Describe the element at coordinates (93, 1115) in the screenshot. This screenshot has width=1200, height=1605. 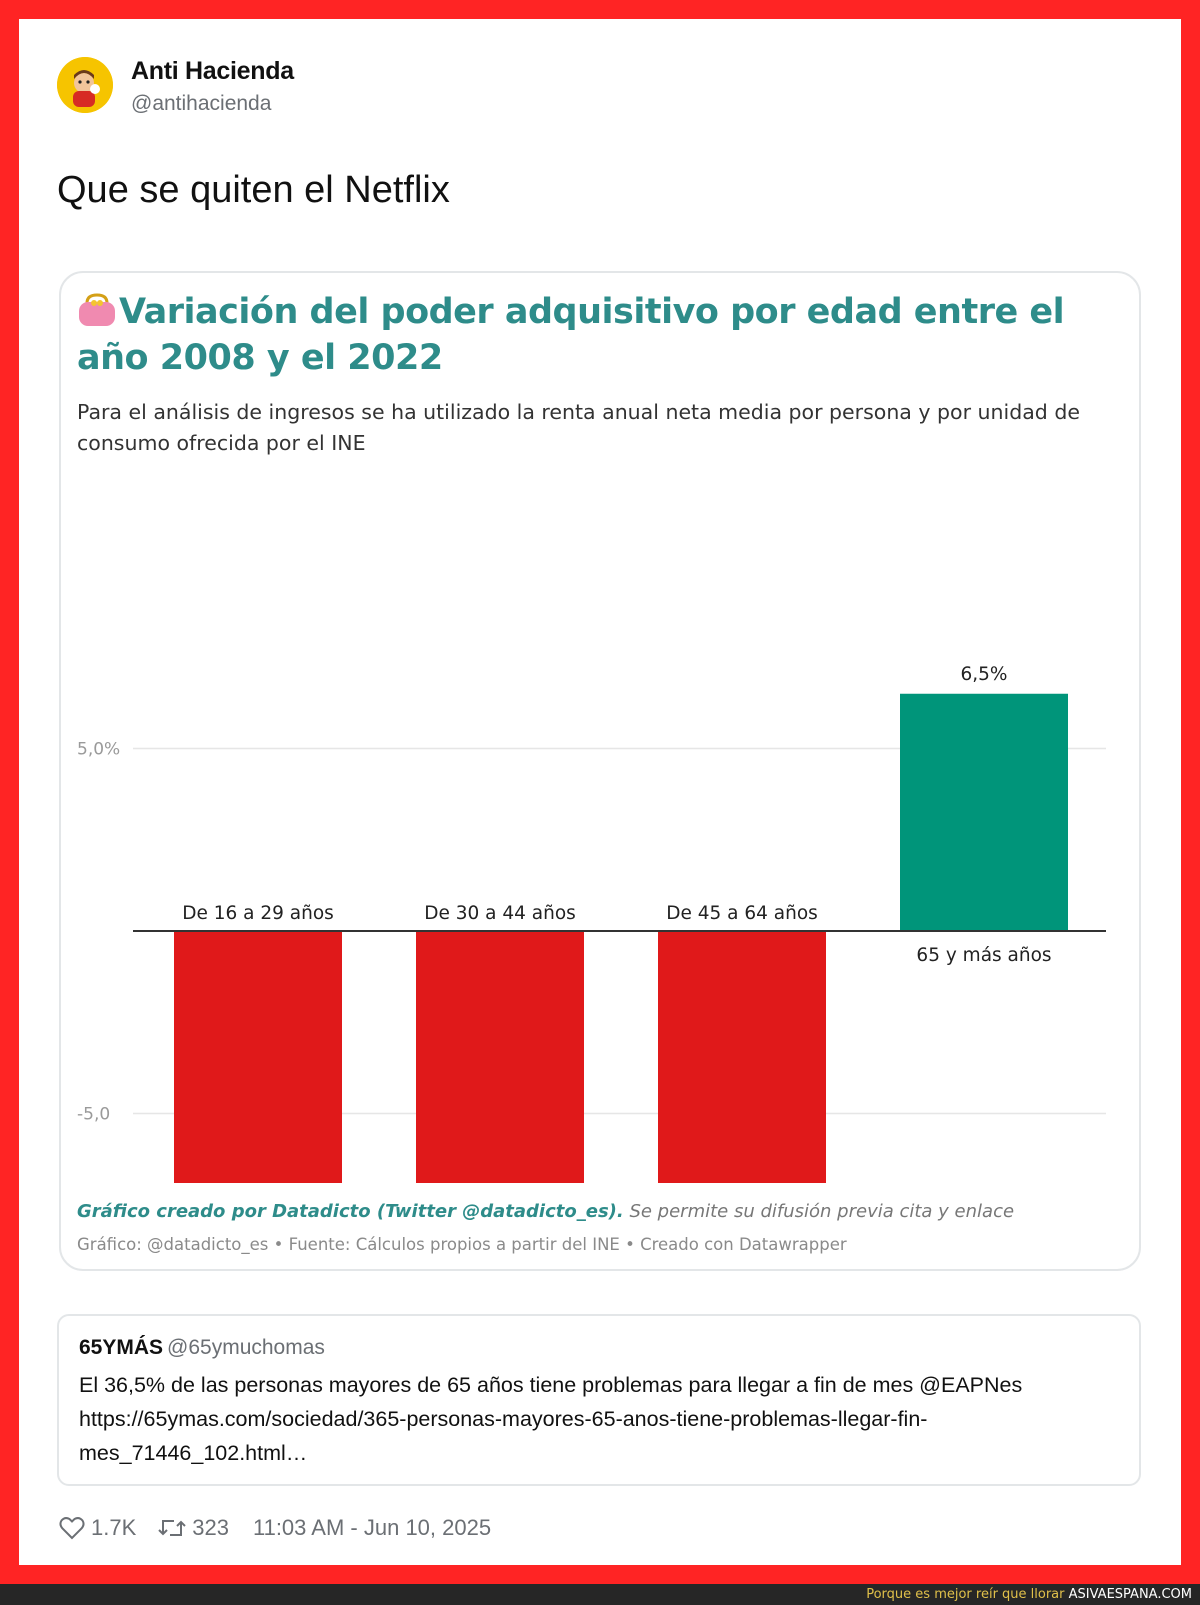
I see `y-tick-label: -5,0` at that location.